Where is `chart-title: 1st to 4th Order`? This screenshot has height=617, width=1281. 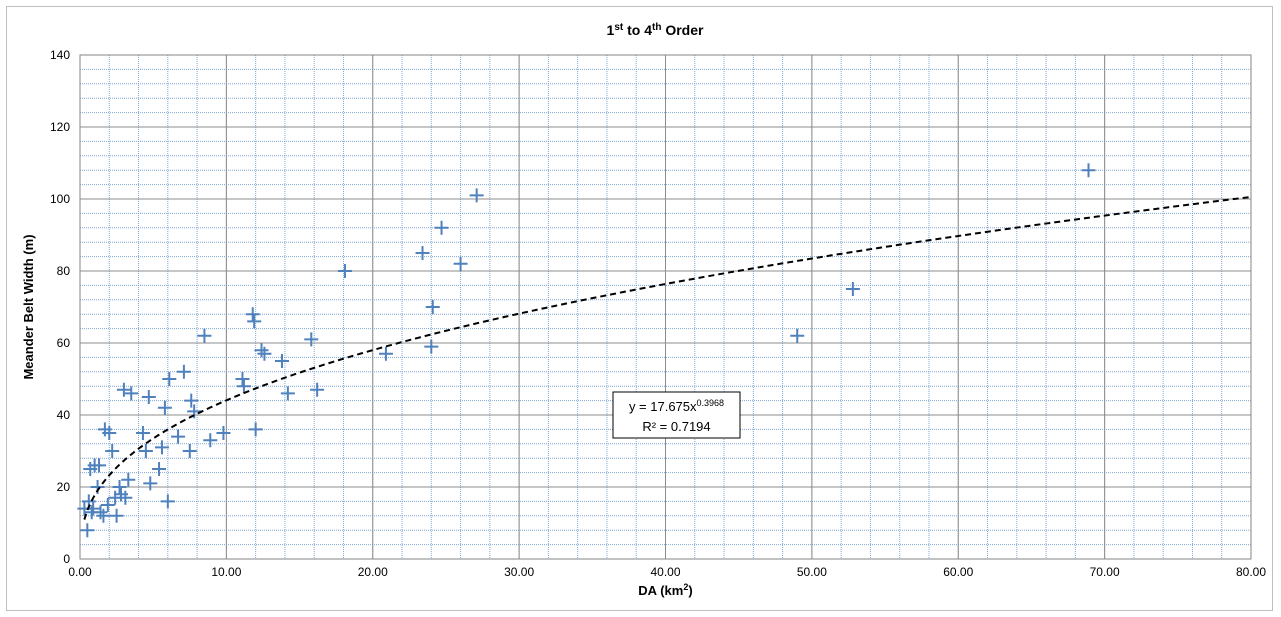 chart-title: 1st to 4th Order is located at coordinates (656, 30).